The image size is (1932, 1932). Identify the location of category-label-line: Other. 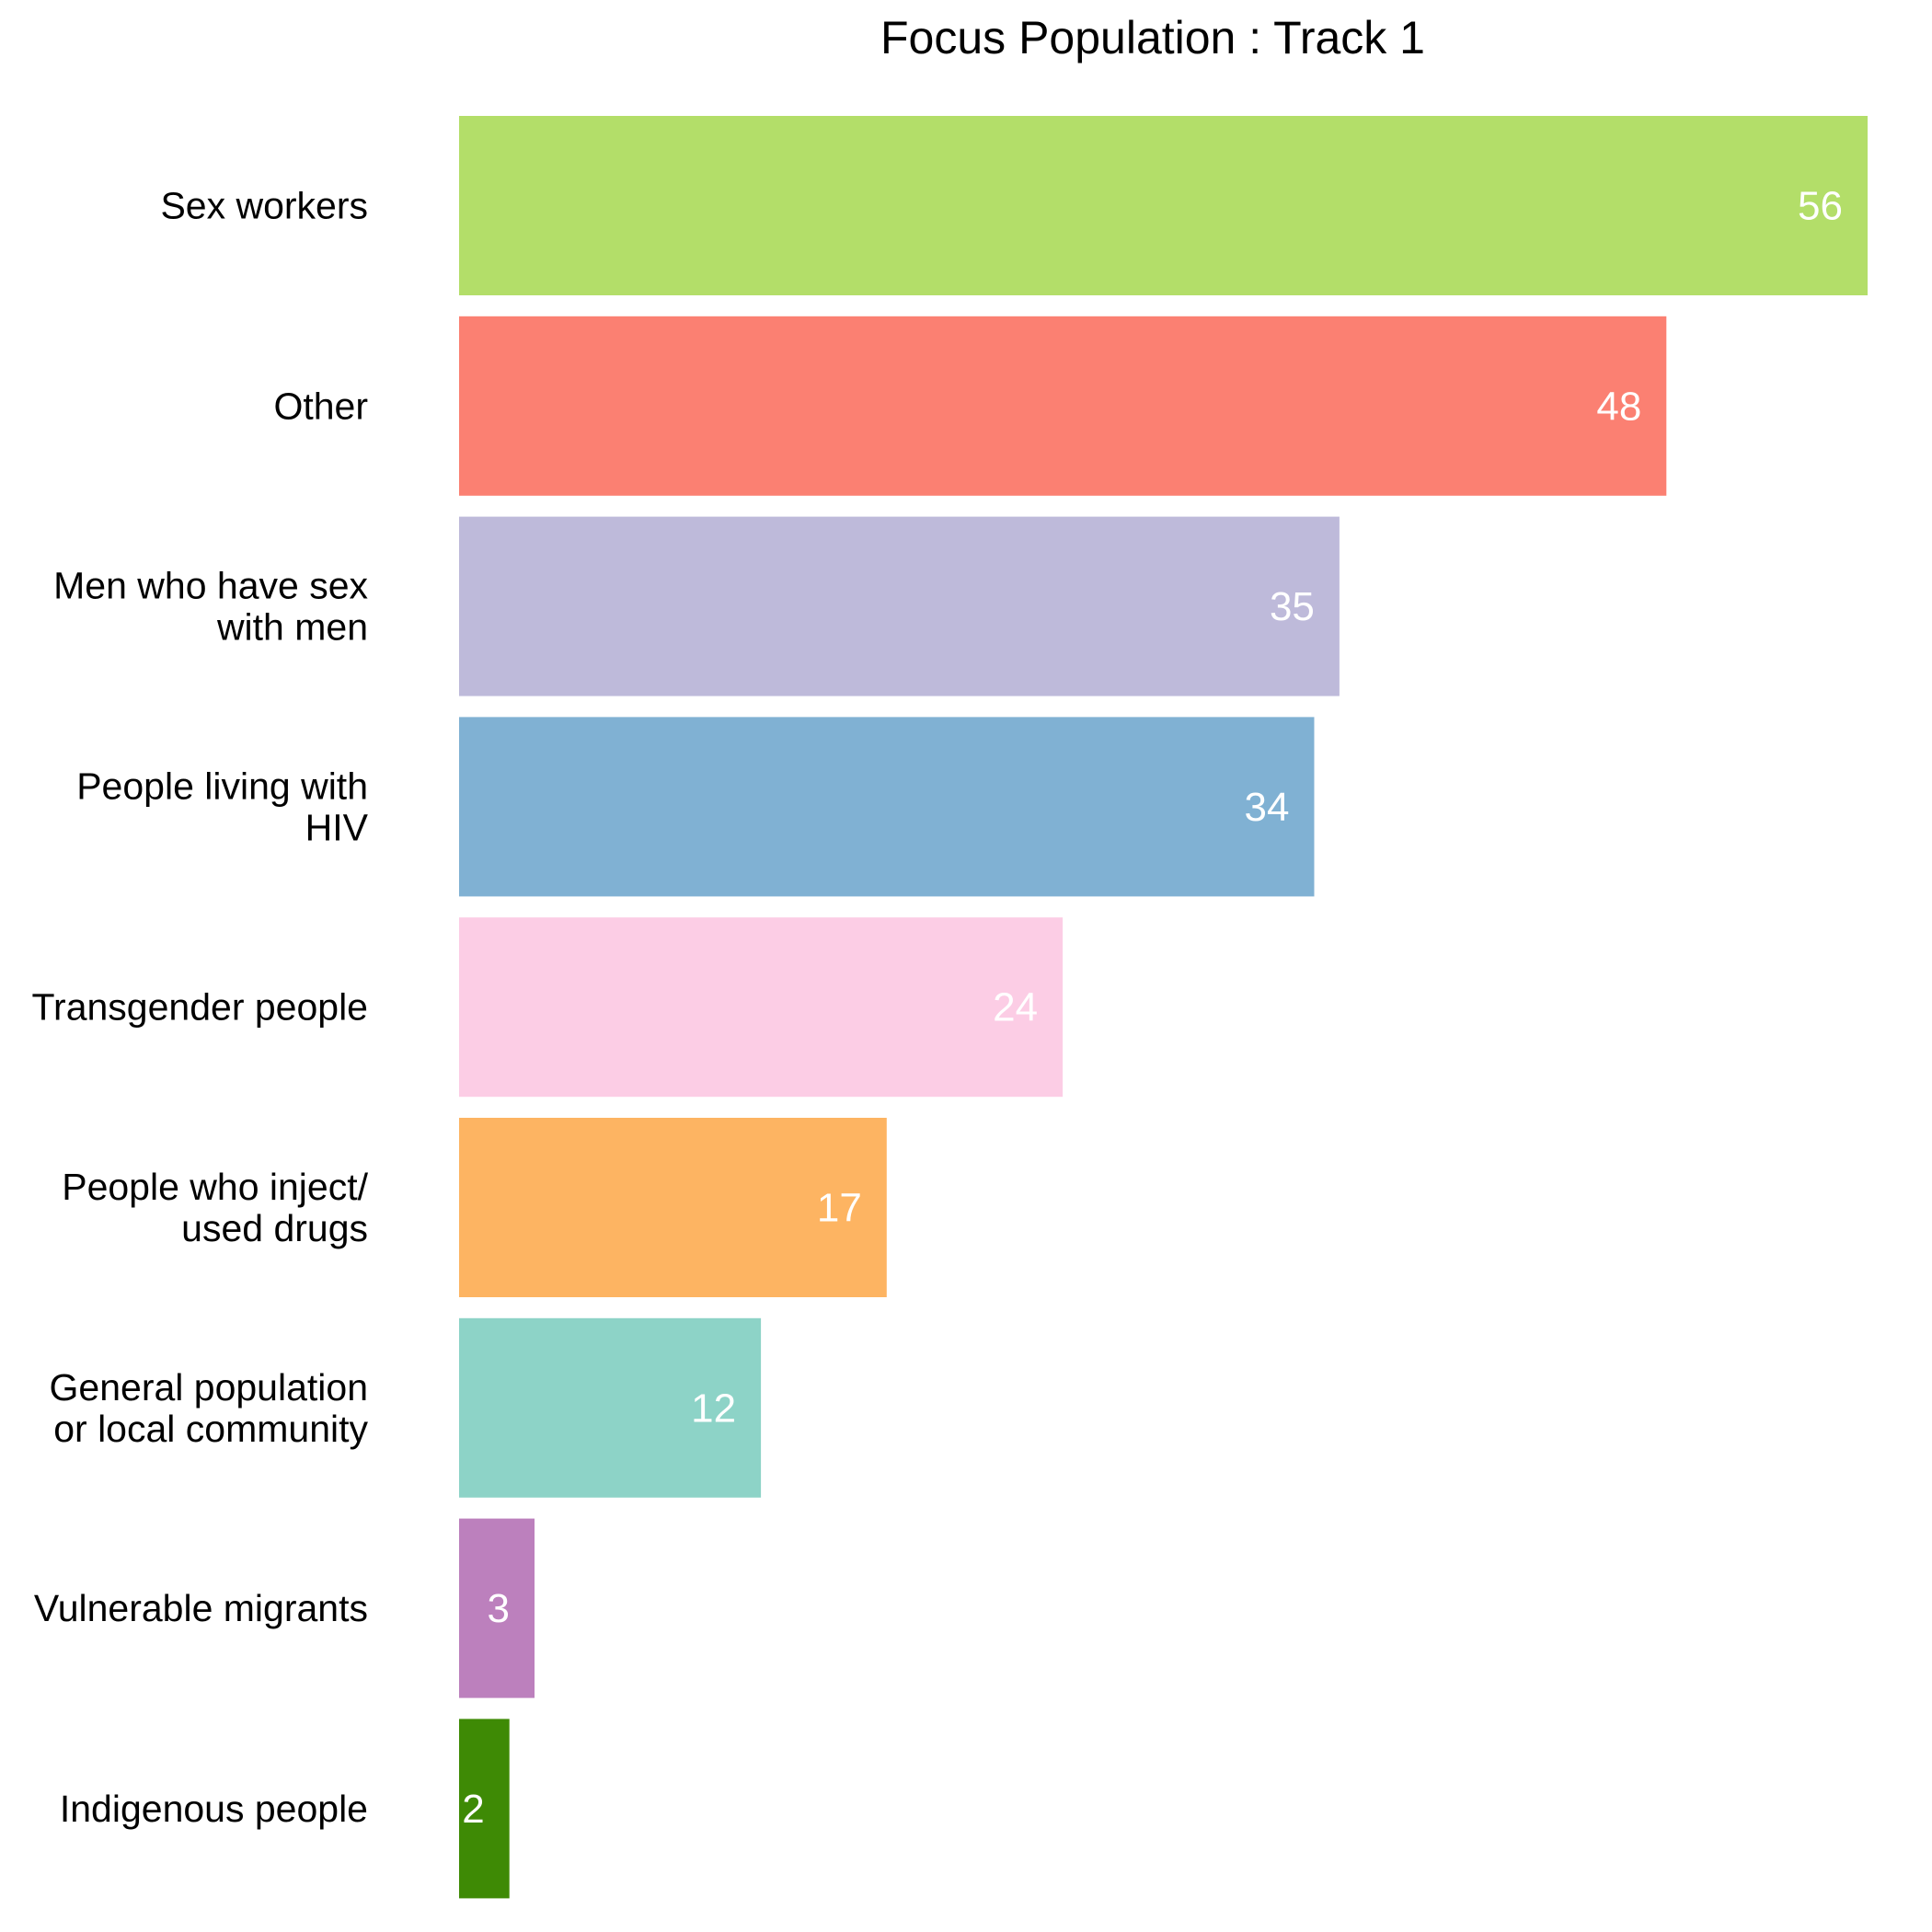
(320, 406).